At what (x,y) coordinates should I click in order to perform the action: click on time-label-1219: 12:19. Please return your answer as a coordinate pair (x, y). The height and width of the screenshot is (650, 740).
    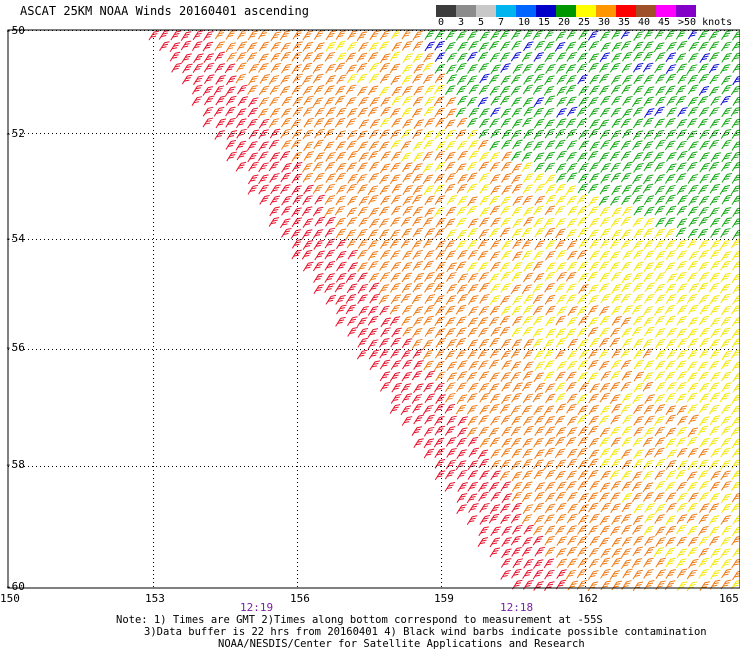
    Looking at the image, I should click on (257, 607).